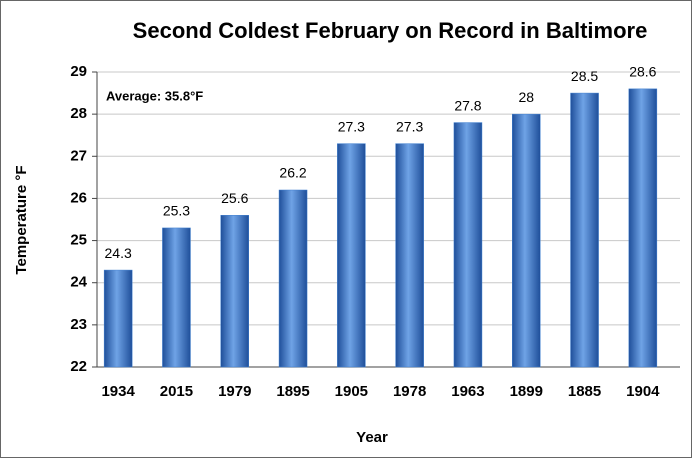 The image size is (692, 458). What do you see at coordinates (118, 391) in the screenshot?
I see `x-tick-label: 1934` at bounding box center [118, 391].